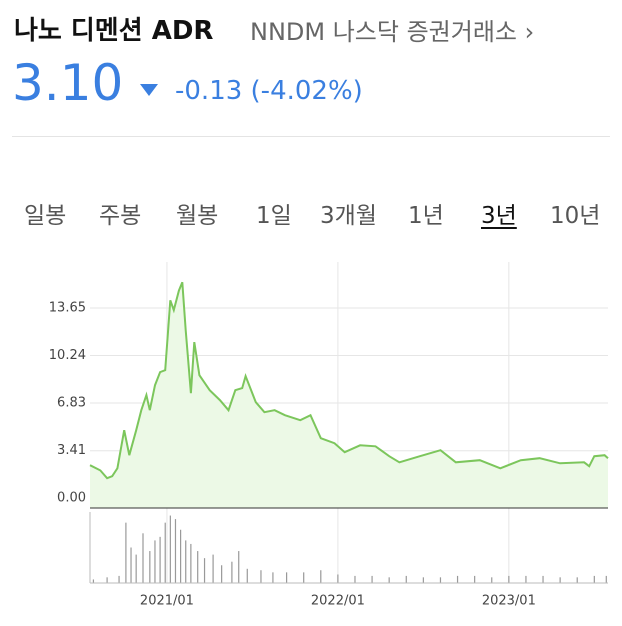 The width and height of the screenshot is (622, 626). What do you see at coordinates (269, 91) in the screenshot?
I see `price-change: -0.13 (-4.02%)` at bounding box center [269, 91].